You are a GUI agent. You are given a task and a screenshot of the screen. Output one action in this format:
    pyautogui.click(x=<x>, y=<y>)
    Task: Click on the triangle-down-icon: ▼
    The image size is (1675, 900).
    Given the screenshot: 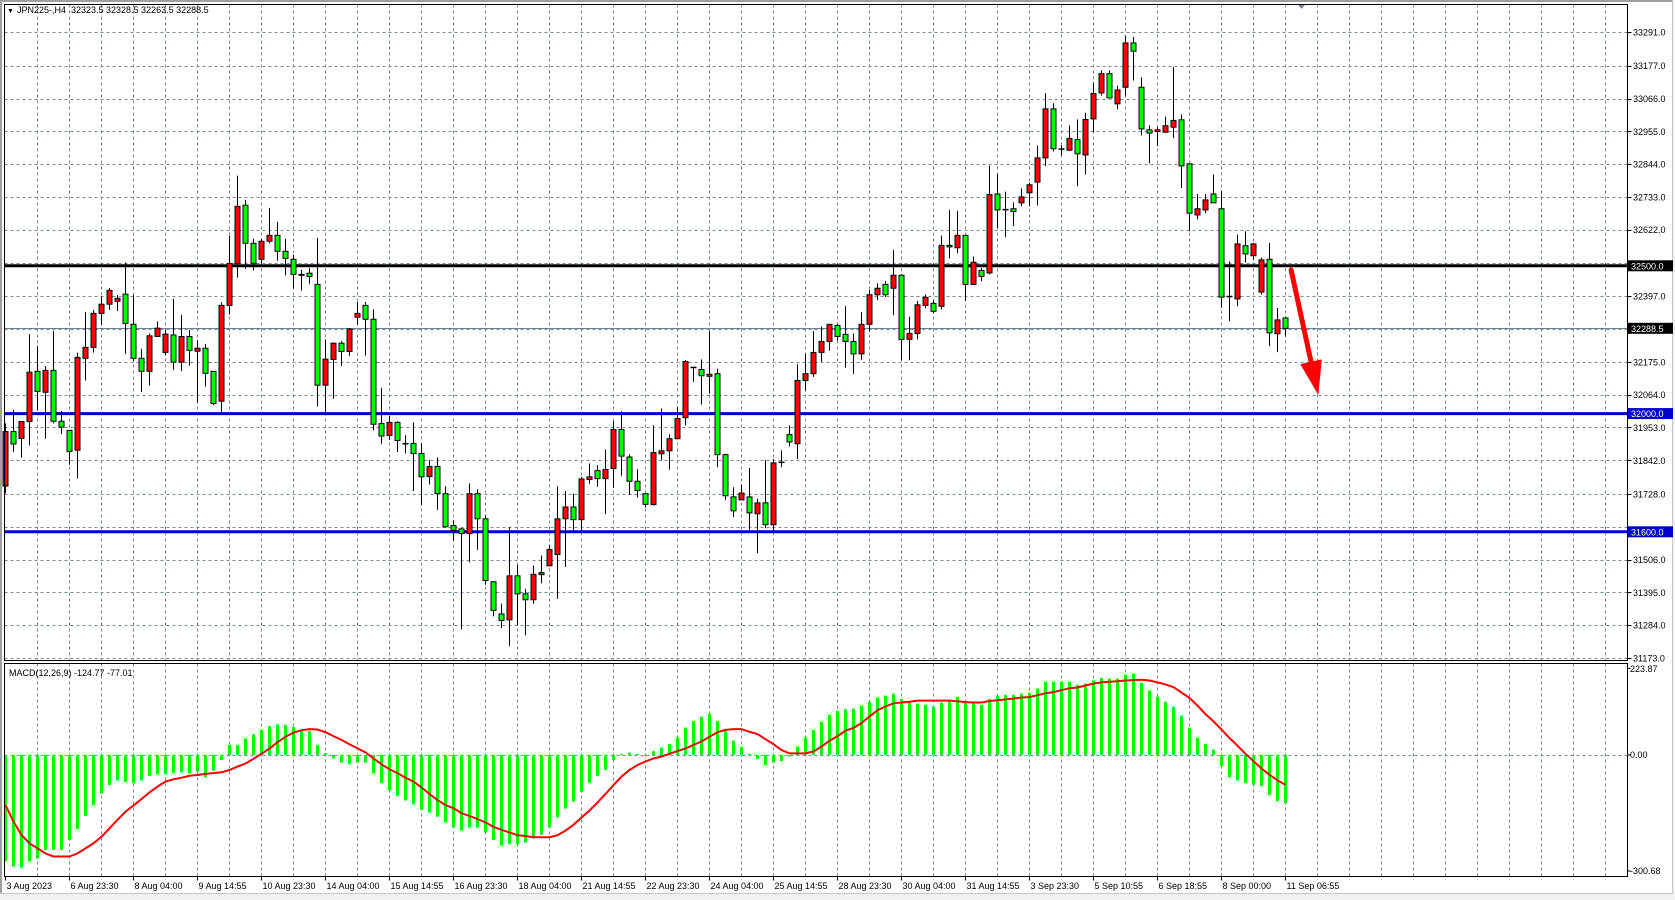 What is the action you would take?
    pyautogui.click(x=10, y=11)
    